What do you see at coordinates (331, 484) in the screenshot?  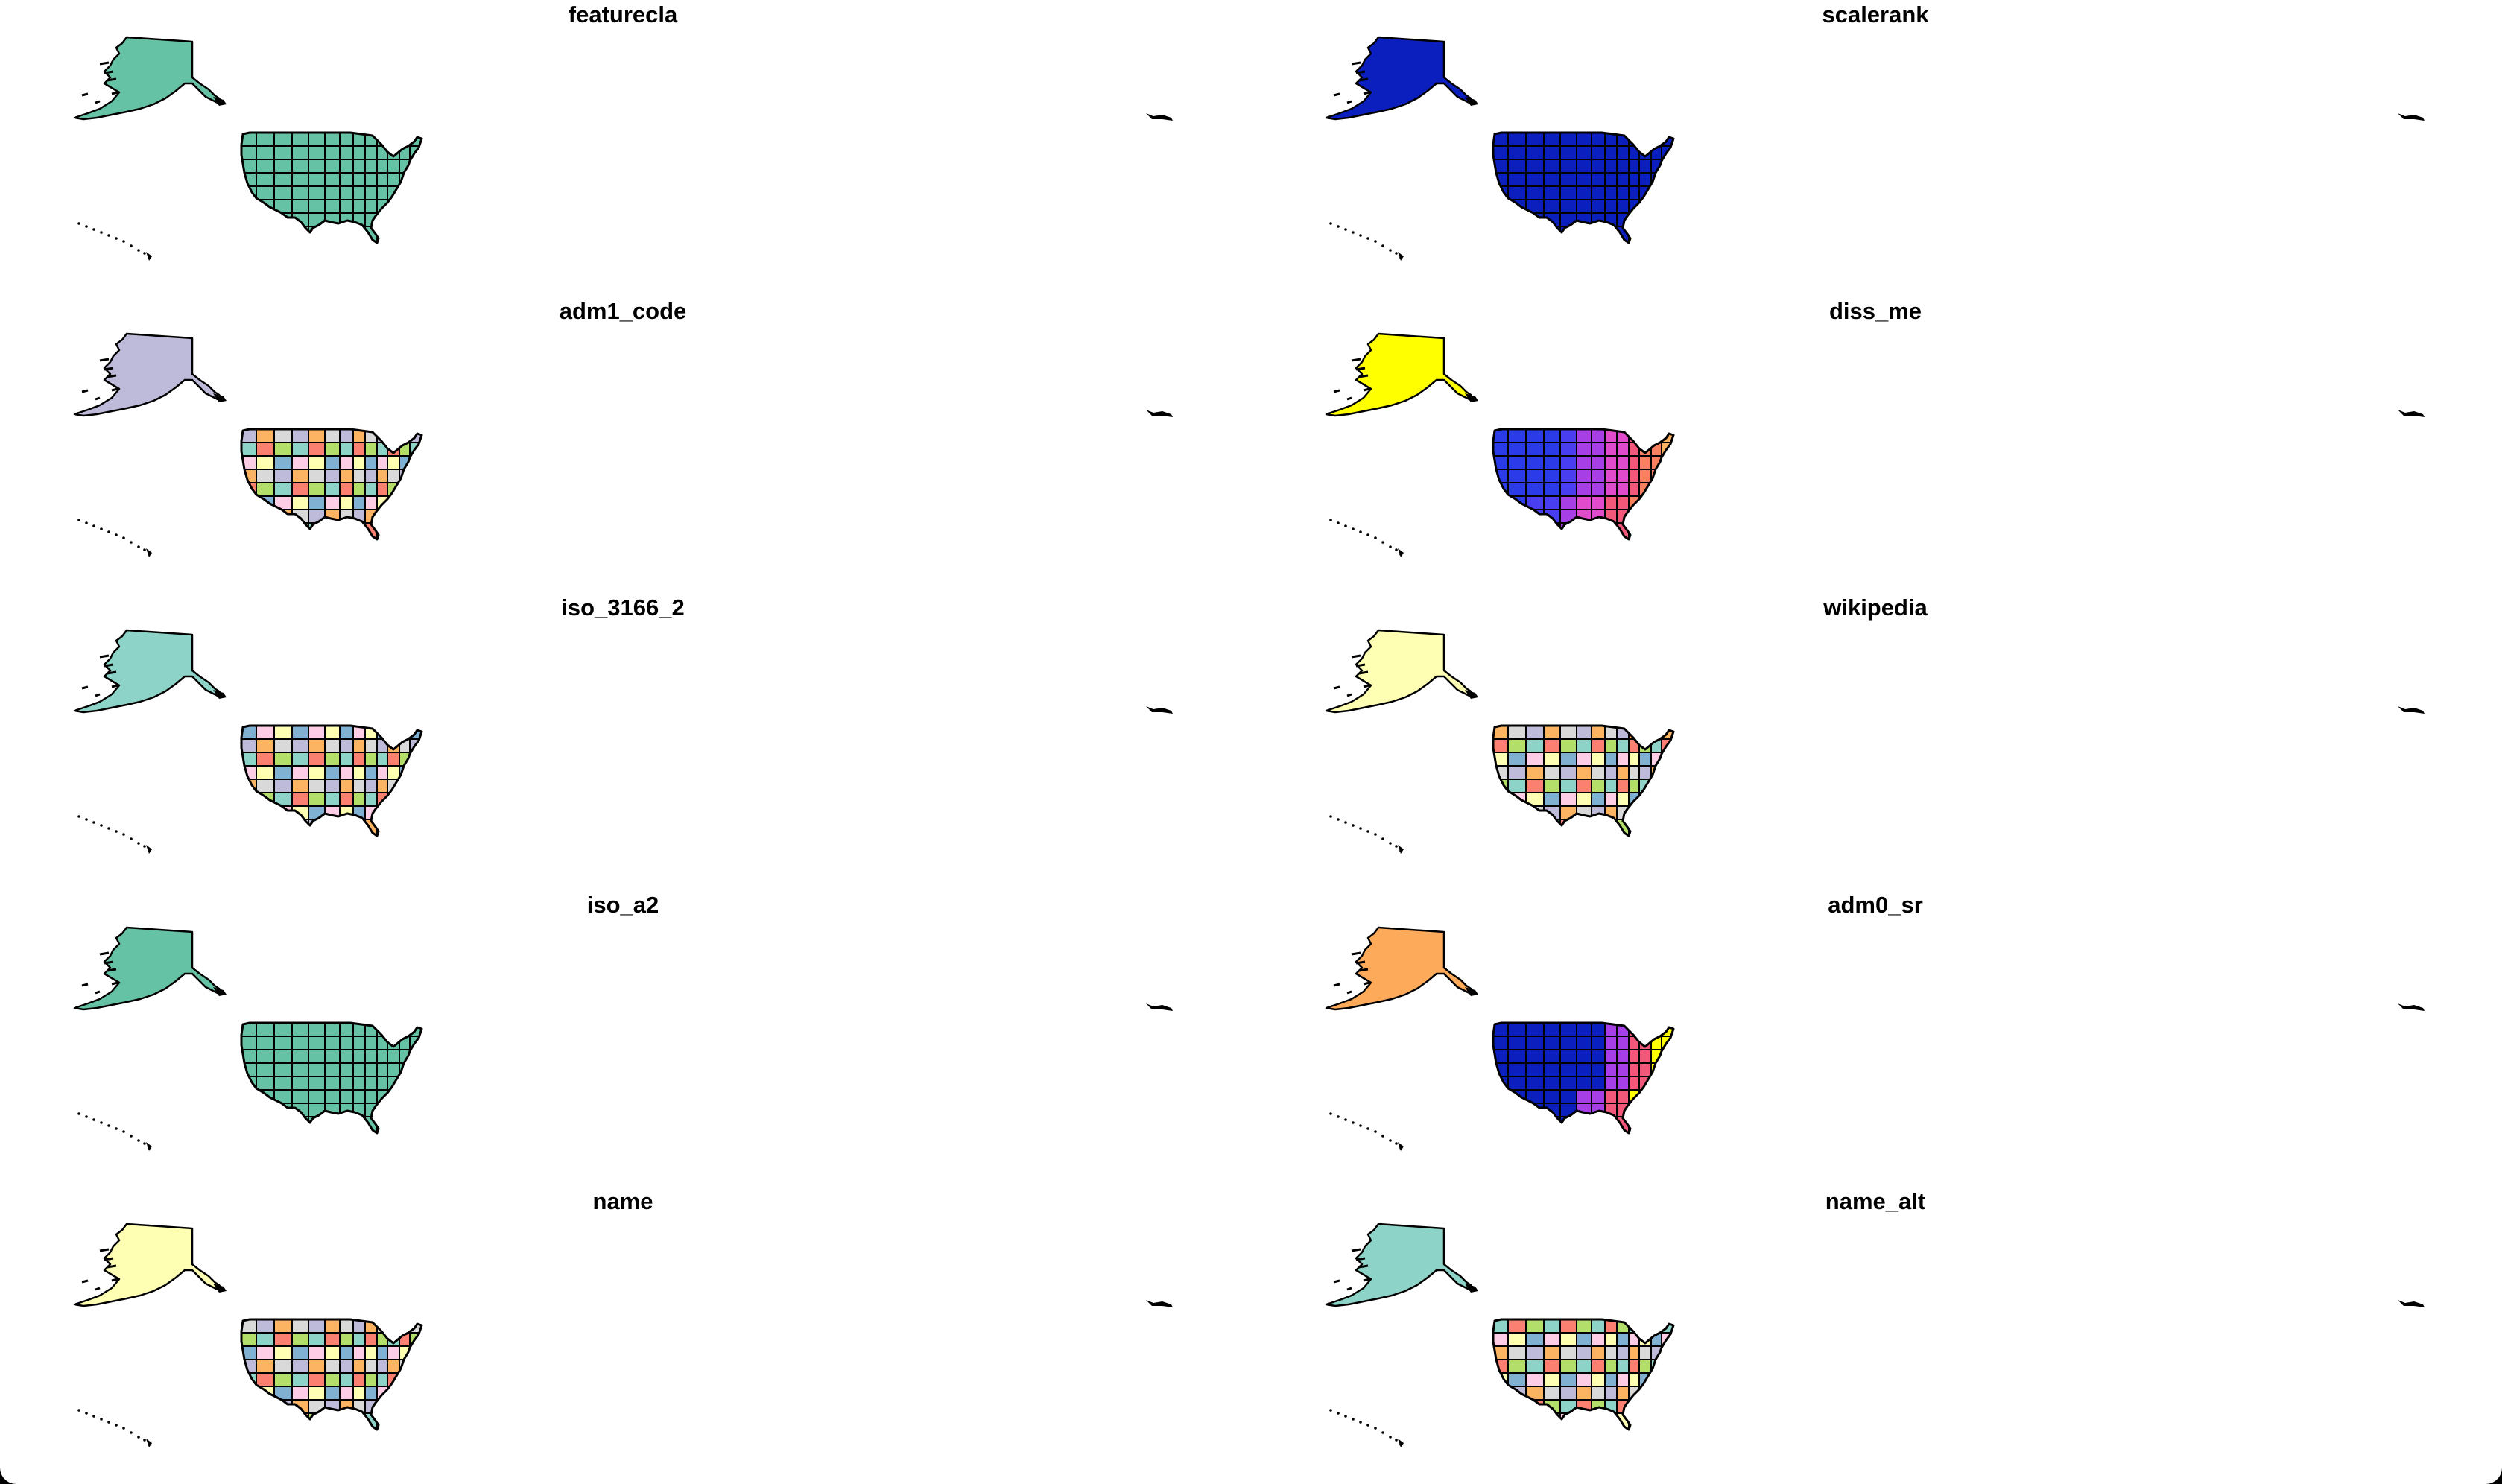 I see `lower48-outline` at bounding box center [331, 484].